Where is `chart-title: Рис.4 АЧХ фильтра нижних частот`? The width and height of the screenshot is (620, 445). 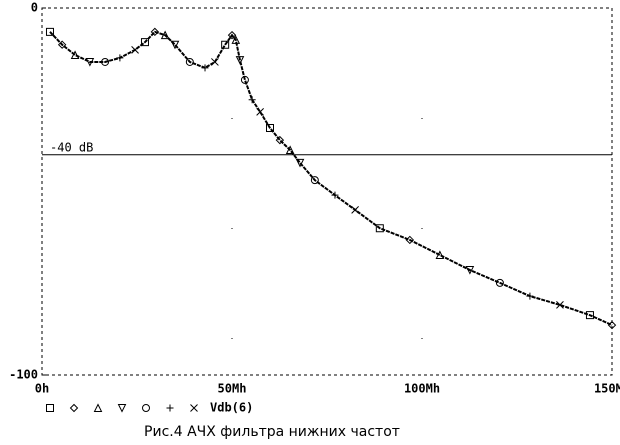
chart-title: Рис.4 АЧХ фильтра нижних частот is located at coordinates (272, 432).